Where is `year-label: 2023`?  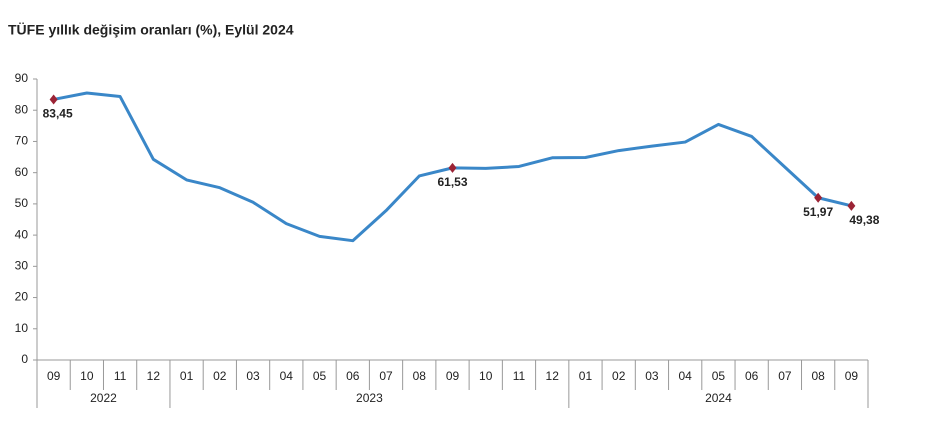
year-label: 2023 is located at coordinates (369, 398).